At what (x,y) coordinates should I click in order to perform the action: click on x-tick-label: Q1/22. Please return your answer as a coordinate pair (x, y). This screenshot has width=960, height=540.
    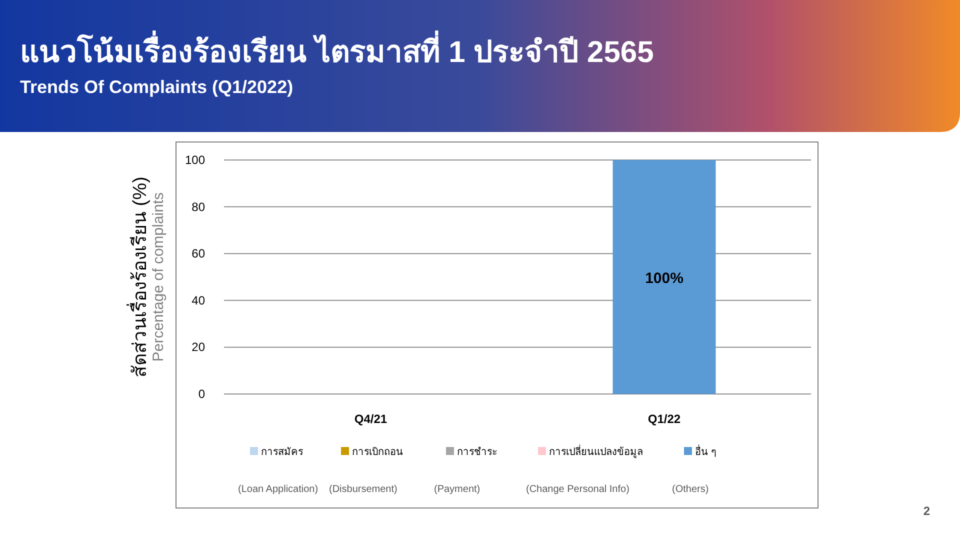
    Looking at the image, I should click on (664, 419).